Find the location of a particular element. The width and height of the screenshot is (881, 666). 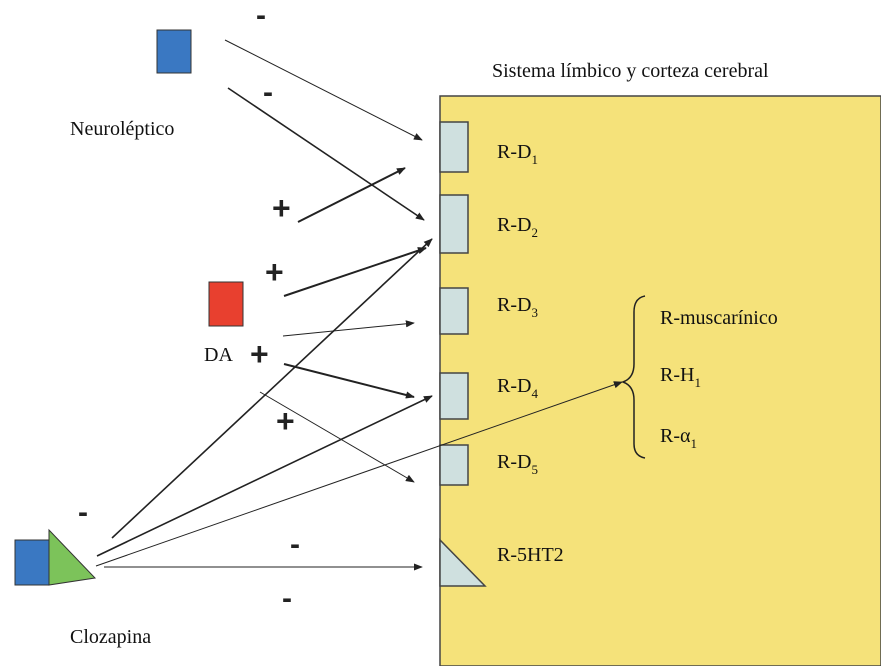

sign-neuroleptic-d1: - is located at coordinates (261, 16).